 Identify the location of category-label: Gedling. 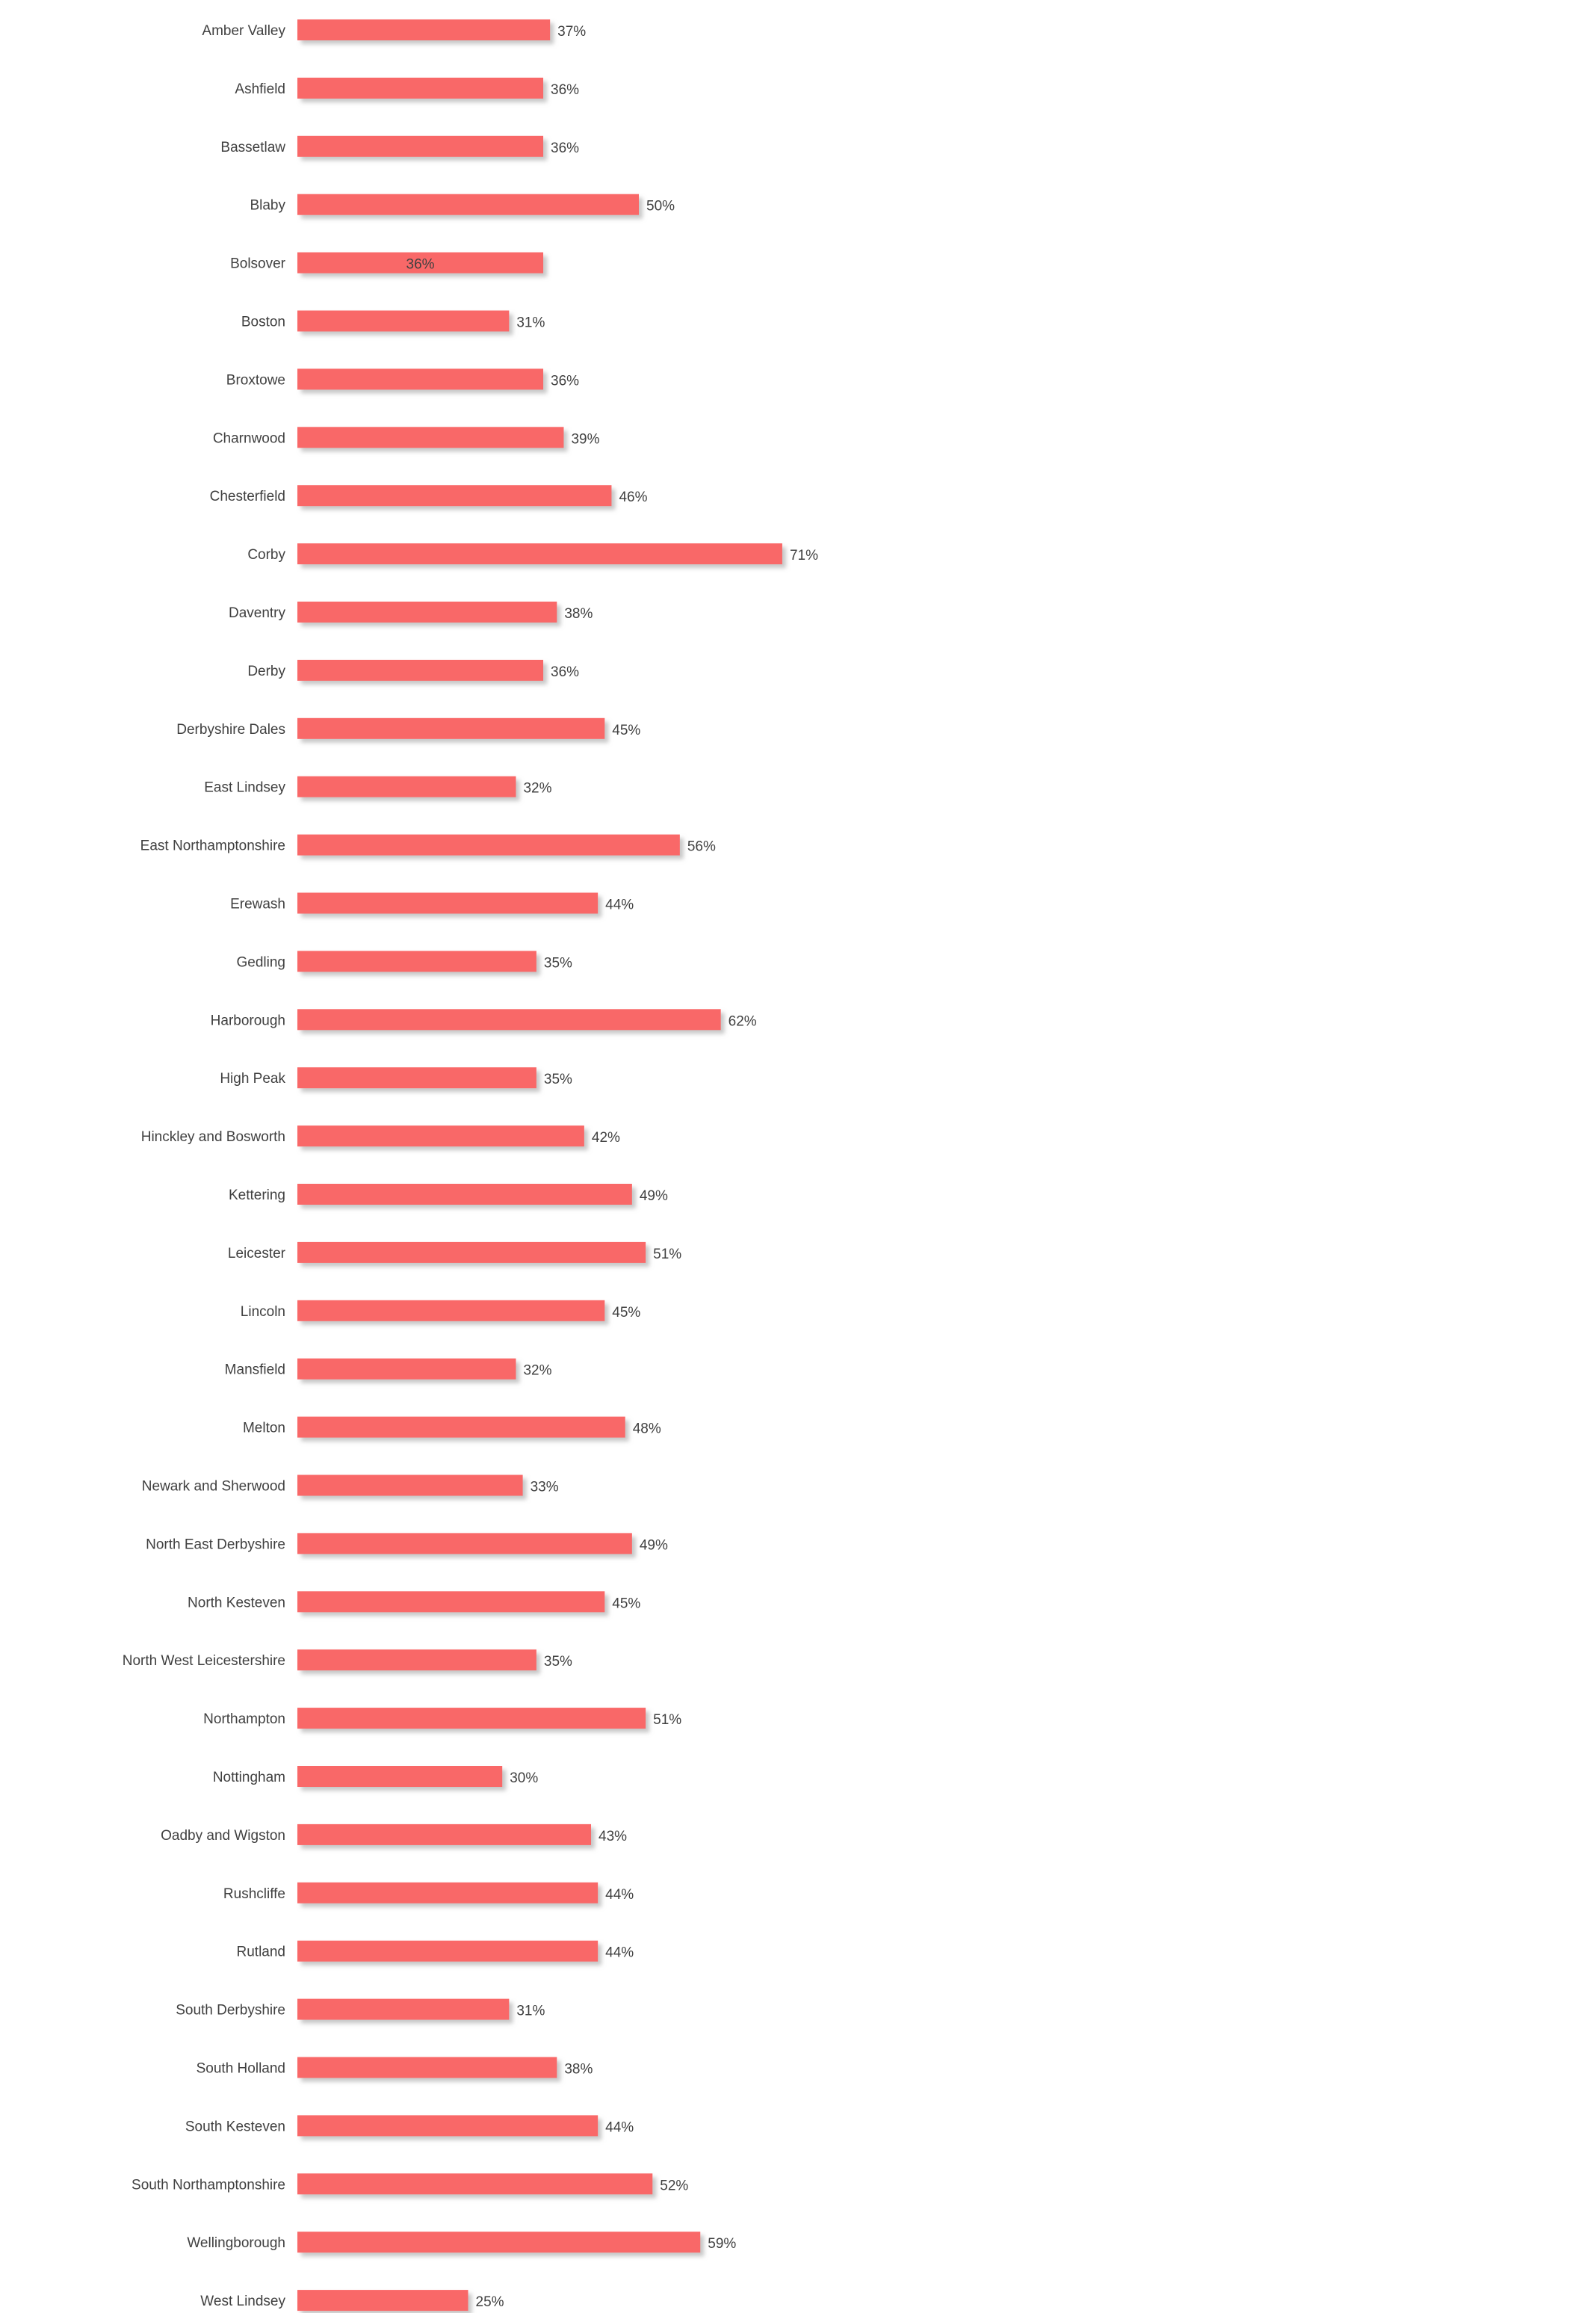
(261, 962).